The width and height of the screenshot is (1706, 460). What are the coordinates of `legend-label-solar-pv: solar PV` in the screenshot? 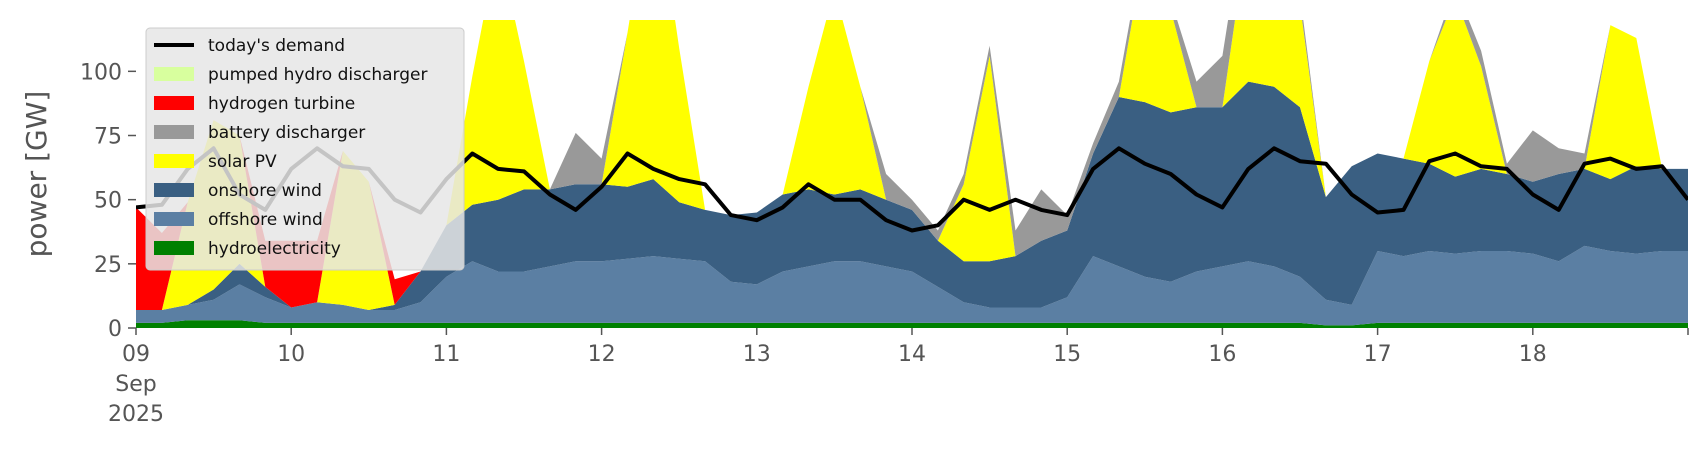 It's located at (242, 162).